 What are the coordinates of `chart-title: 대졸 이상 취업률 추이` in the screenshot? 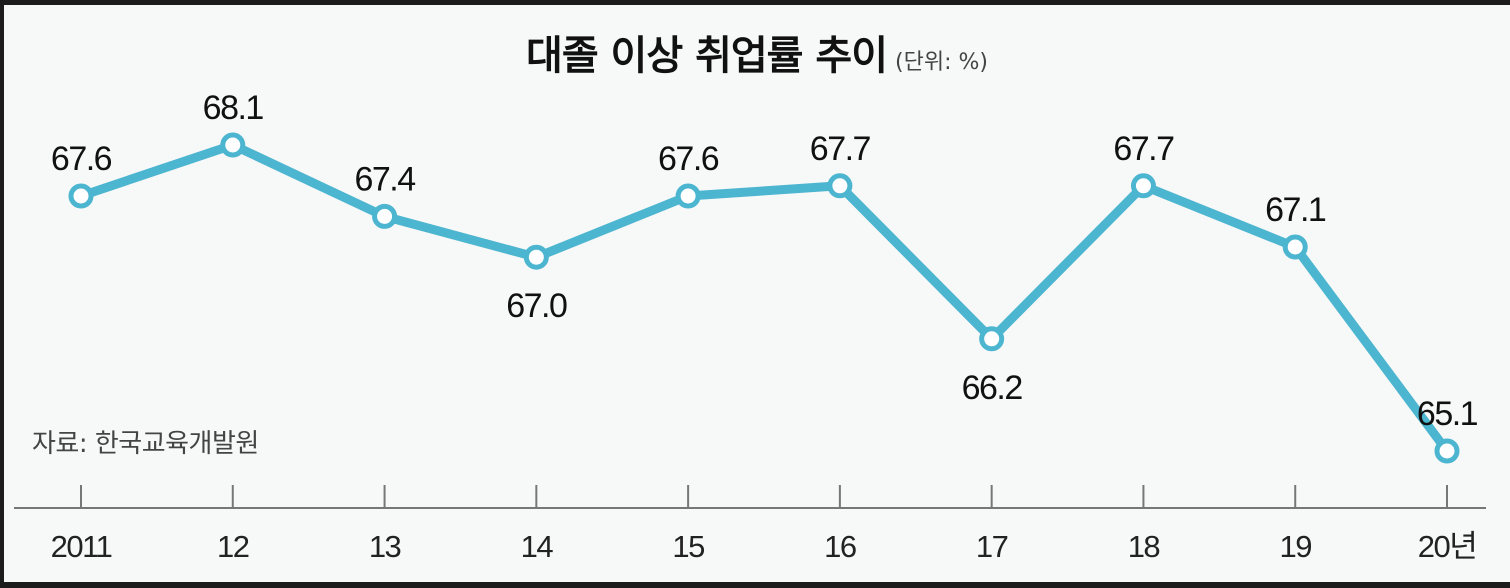 It's located at (707, 56).